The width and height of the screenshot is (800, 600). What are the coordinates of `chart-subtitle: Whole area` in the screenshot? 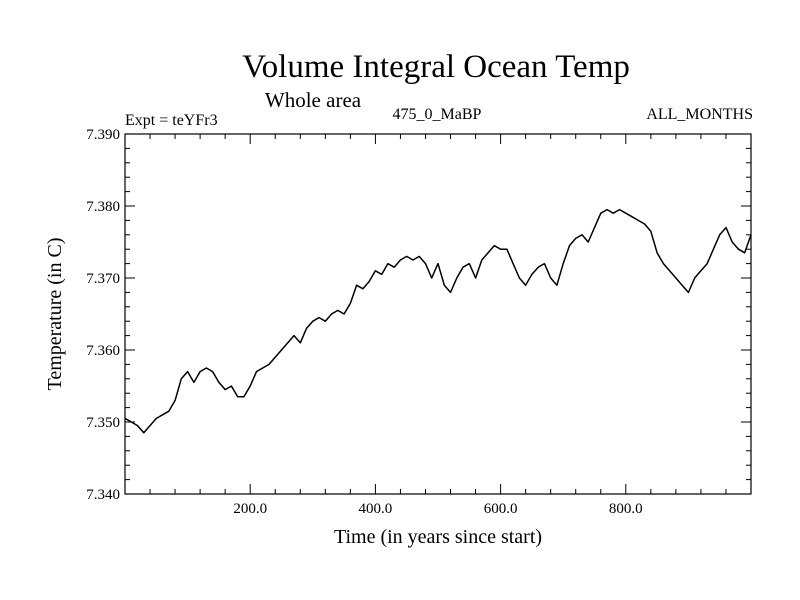 It's located at (313, 100).